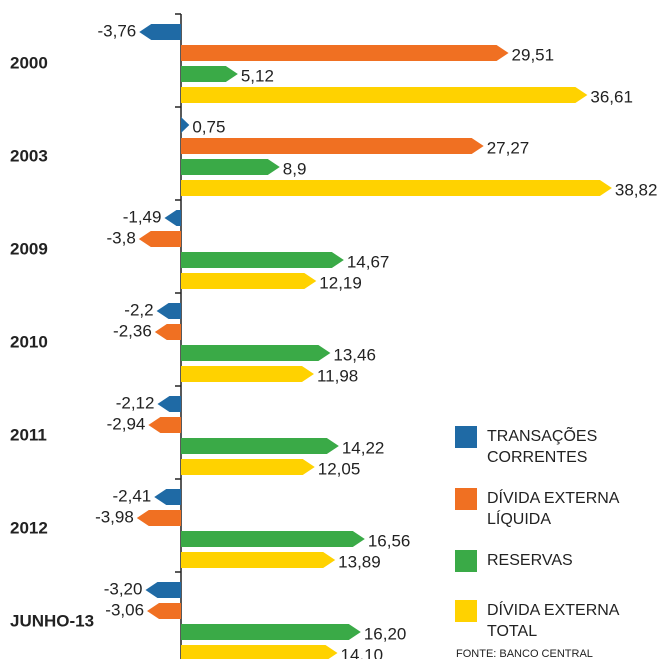 Image resolution: width=670 pixels, height=659 pixels. Describe the element at coordinates (124, 609) in the screenshot. I see `value-label: -3,06` at that location.